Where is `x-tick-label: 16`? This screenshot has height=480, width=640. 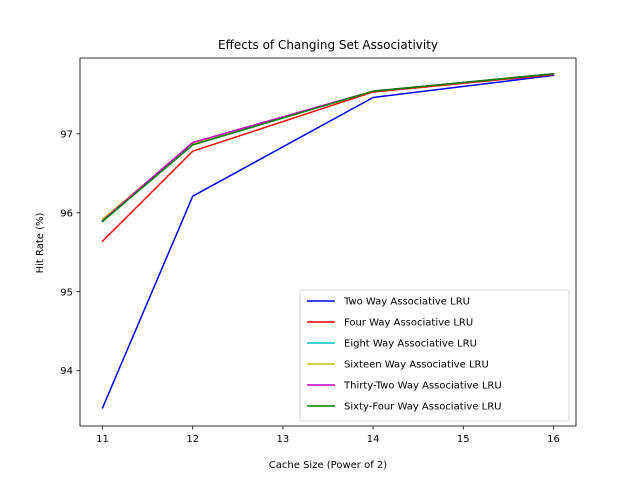 x-tick-label: 16 is located at coordinates (553, 439).